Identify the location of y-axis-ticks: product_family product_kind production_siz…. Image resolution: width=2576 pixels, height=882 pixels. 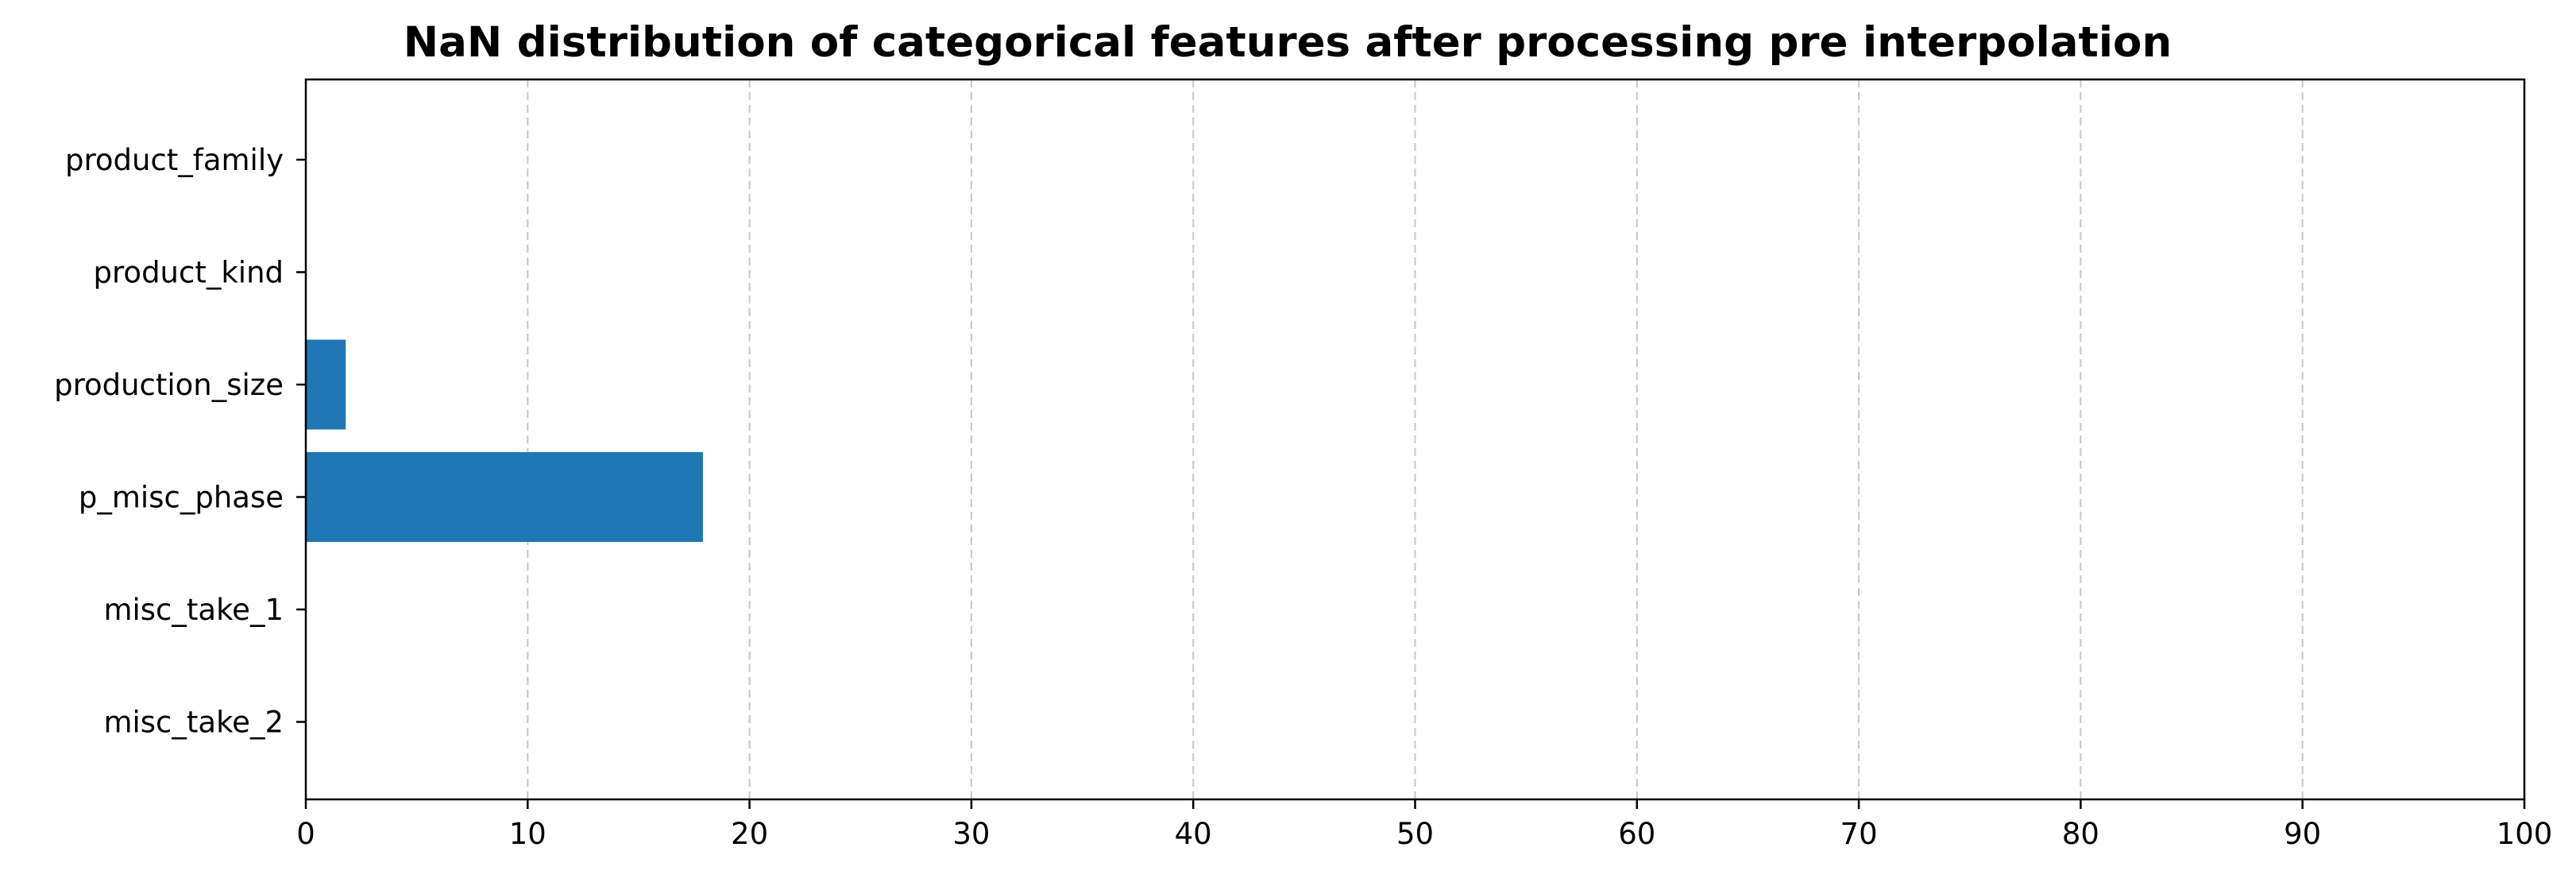
(180, 442).